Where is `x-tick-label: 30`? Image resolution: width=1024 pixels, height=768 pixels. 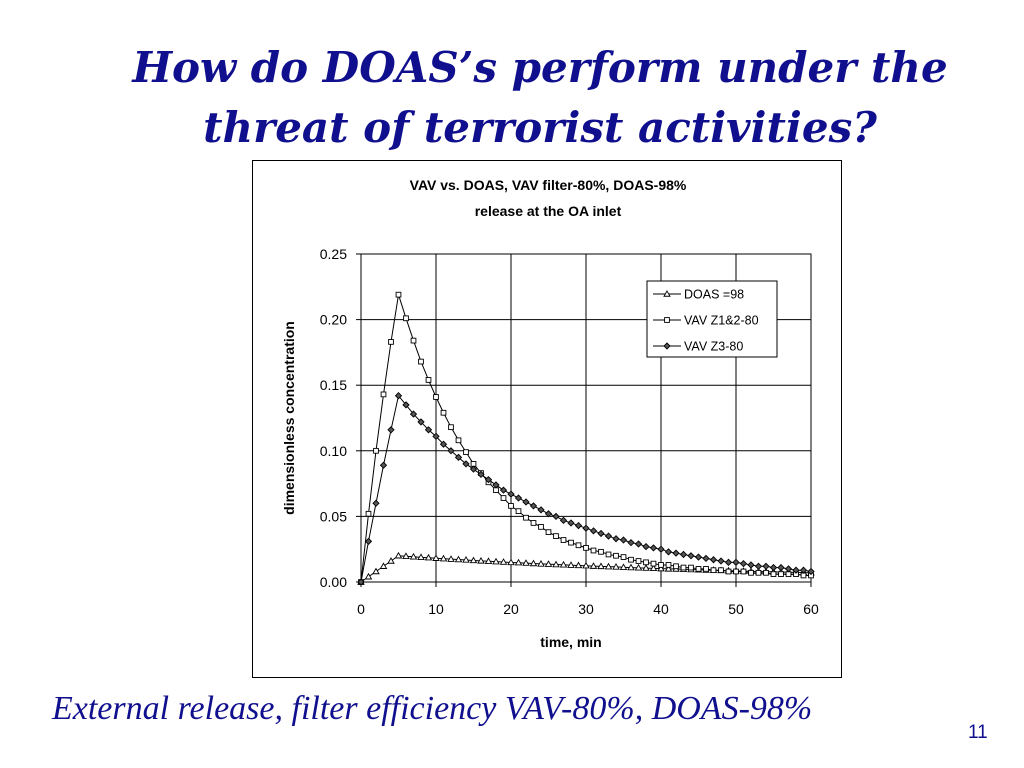 x-tick-label: 30 is located at coordinates (586, 609).